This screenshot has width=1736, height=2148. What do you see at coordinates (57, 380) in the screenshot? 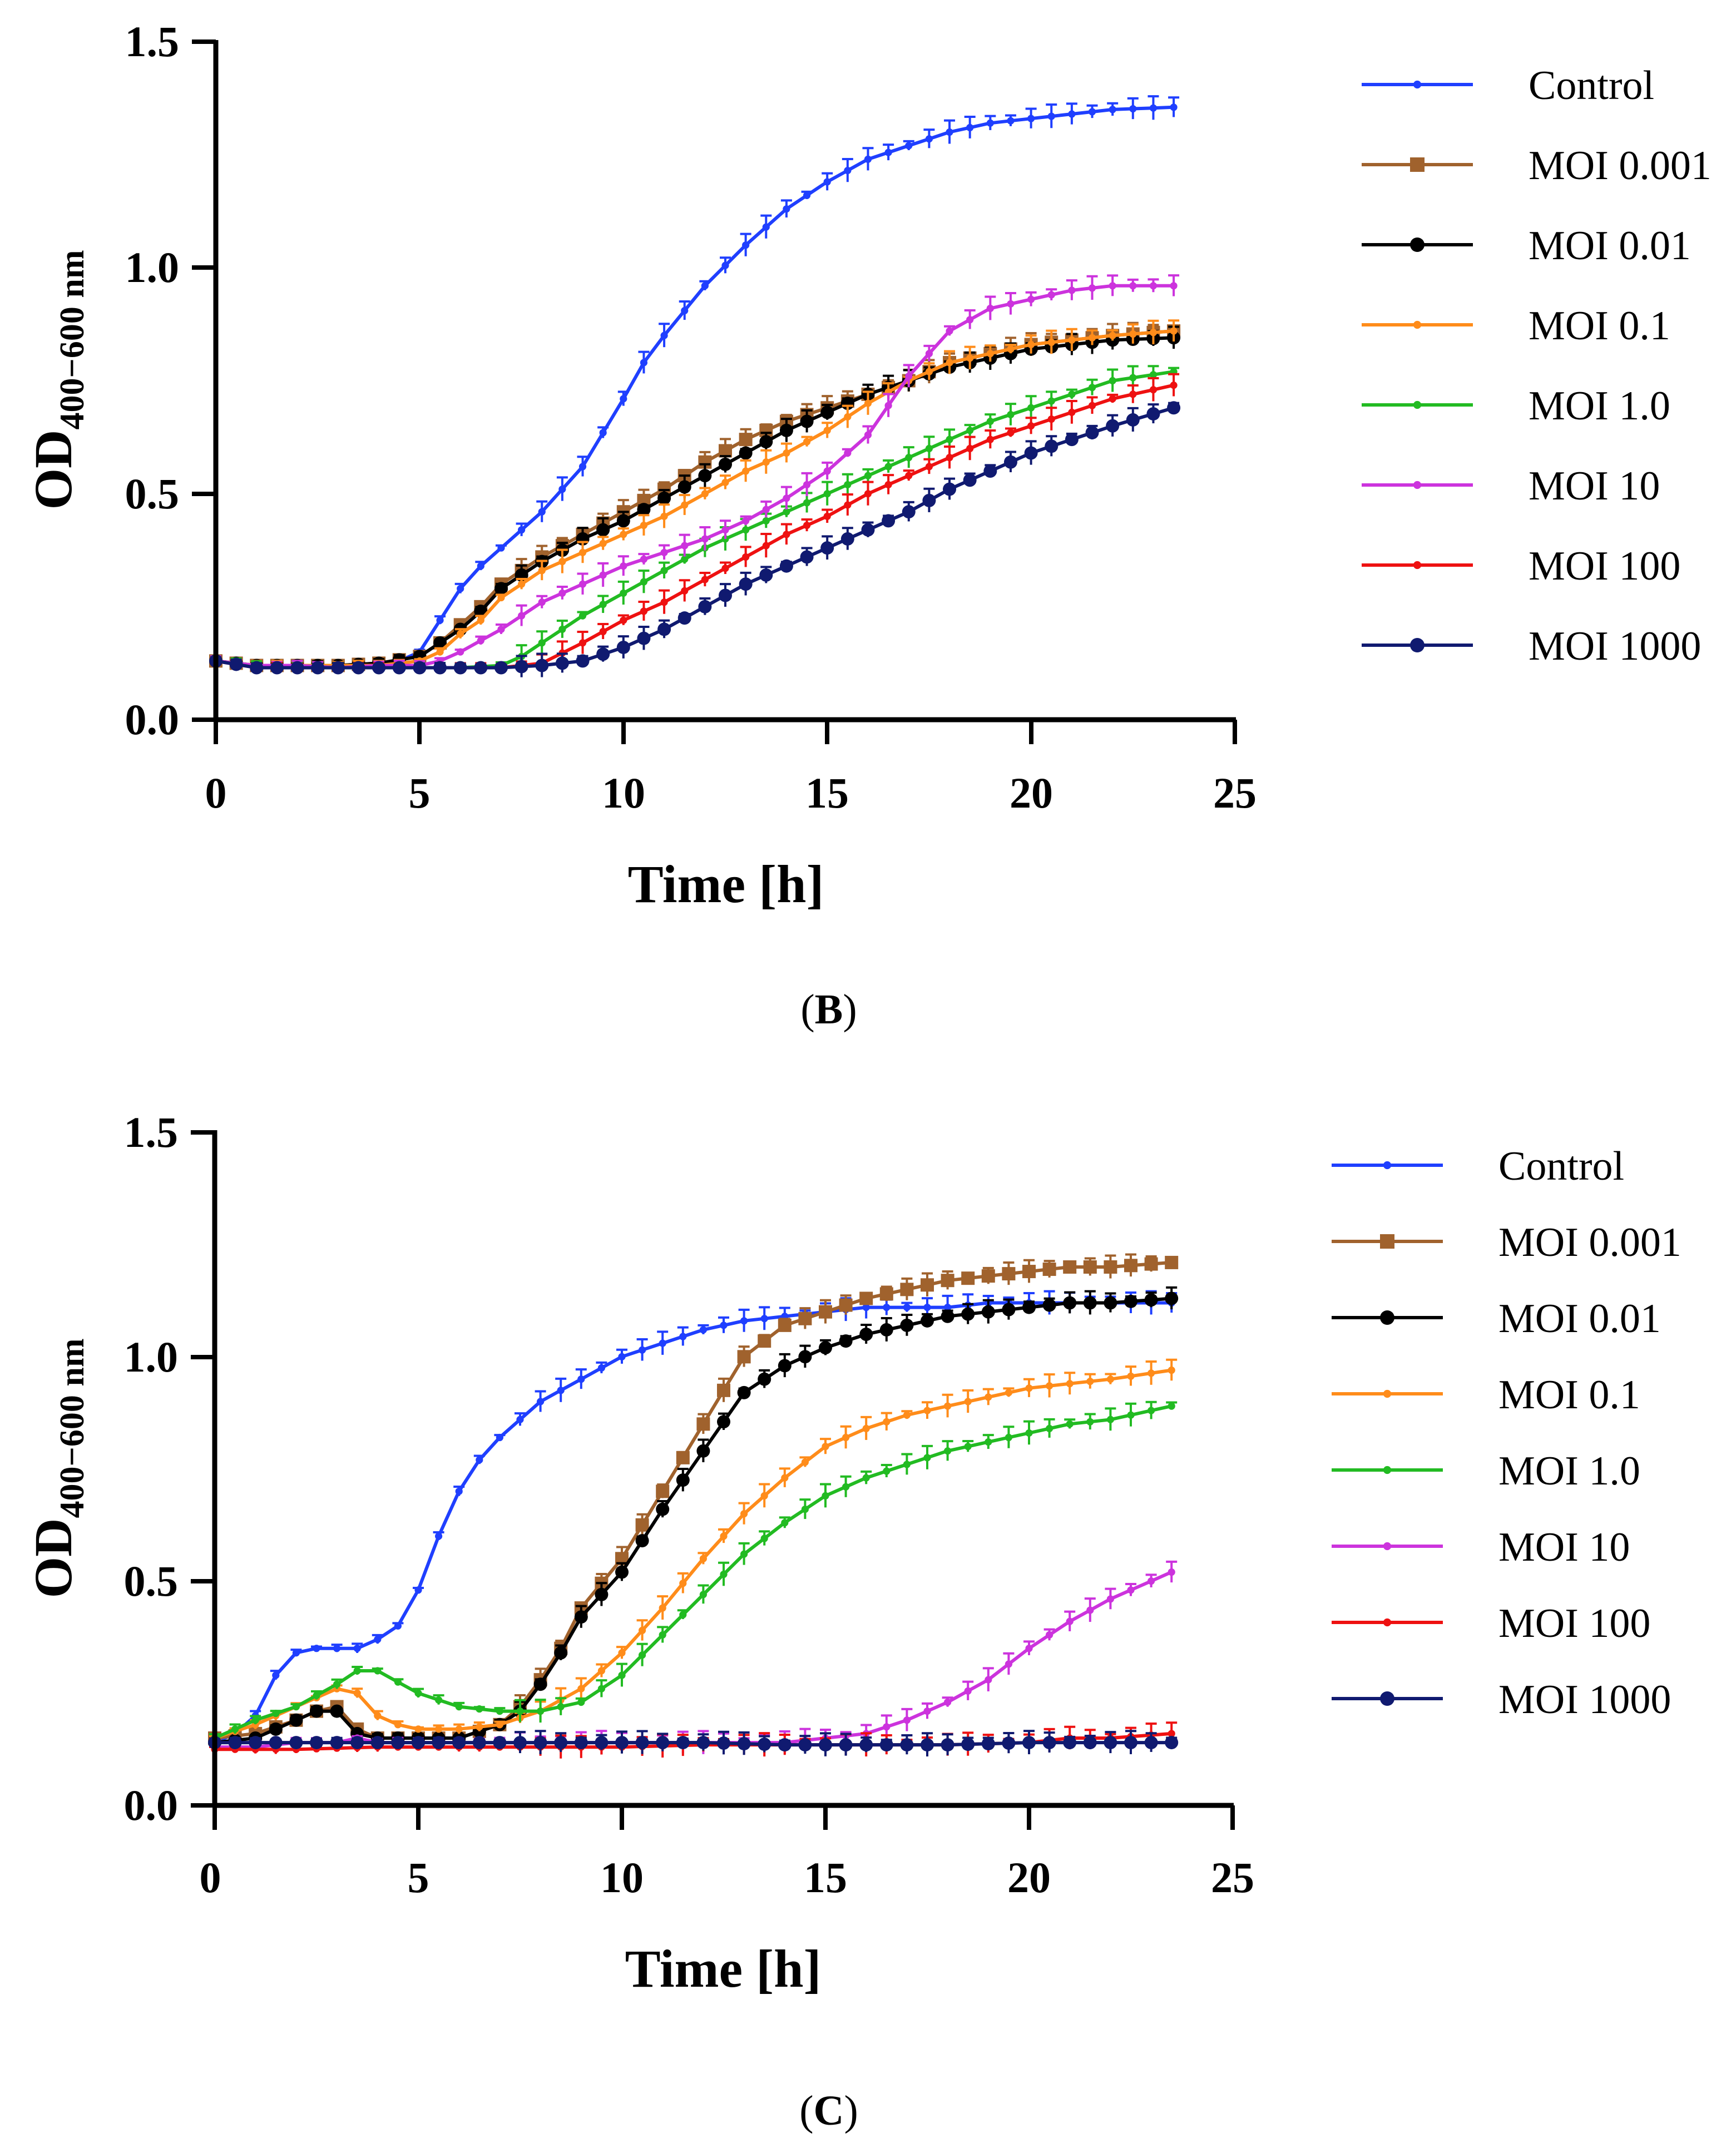
I see `y-axis-title-text: OD400−600 nm` at bounding box center [57, 380].